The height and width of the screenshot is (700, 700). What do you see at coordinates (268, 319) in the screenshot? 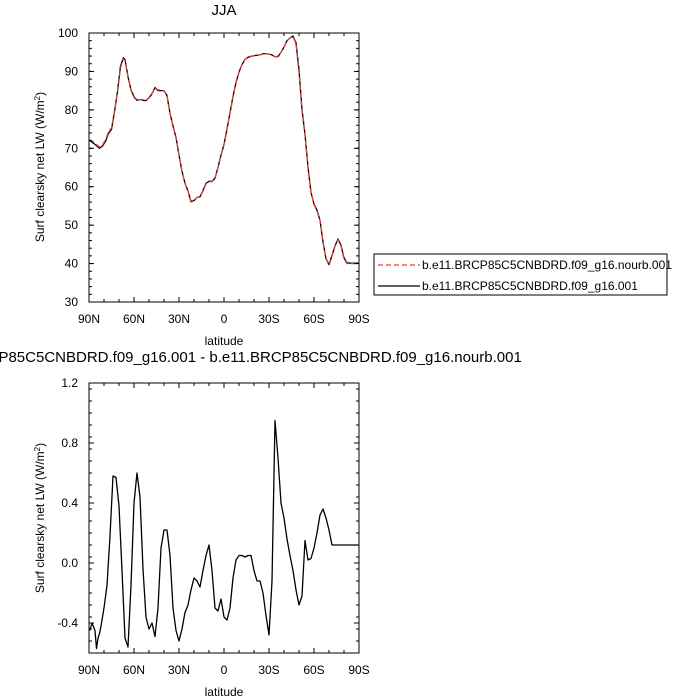
I see `top-x-tick-label: 30S` at bounding box center [268, 319].